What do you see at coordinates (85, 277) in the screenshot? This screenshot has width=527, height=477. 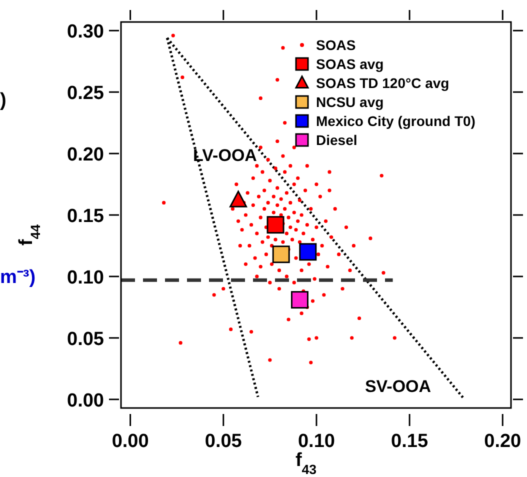 I see `y-tick-label: 0.10` at bounding box center [85, 277].